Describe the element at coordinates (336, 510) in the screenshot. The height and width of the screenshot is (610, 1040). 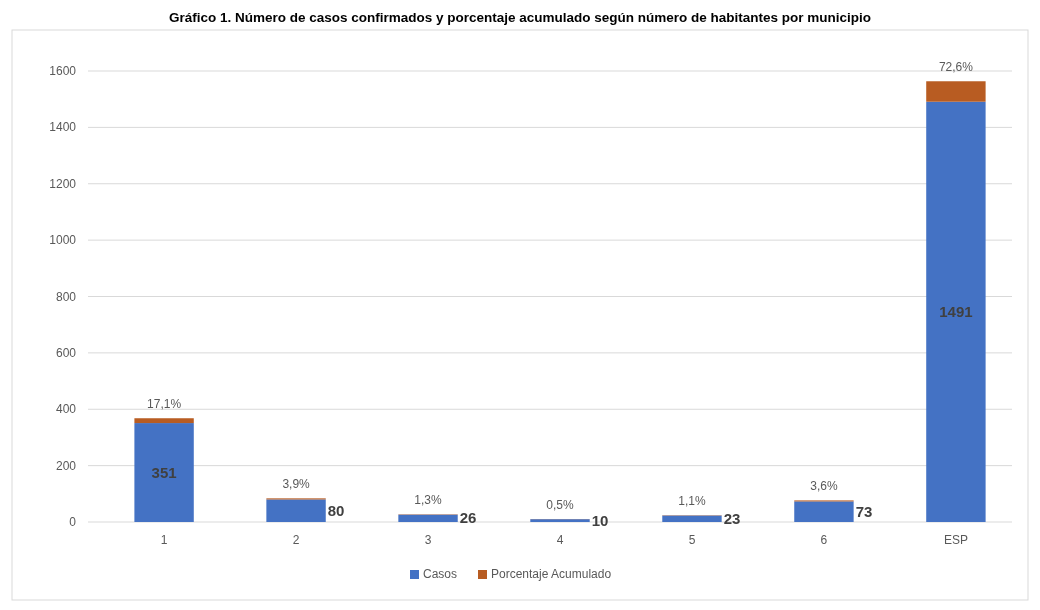
I see `data-label: 80` at that location.